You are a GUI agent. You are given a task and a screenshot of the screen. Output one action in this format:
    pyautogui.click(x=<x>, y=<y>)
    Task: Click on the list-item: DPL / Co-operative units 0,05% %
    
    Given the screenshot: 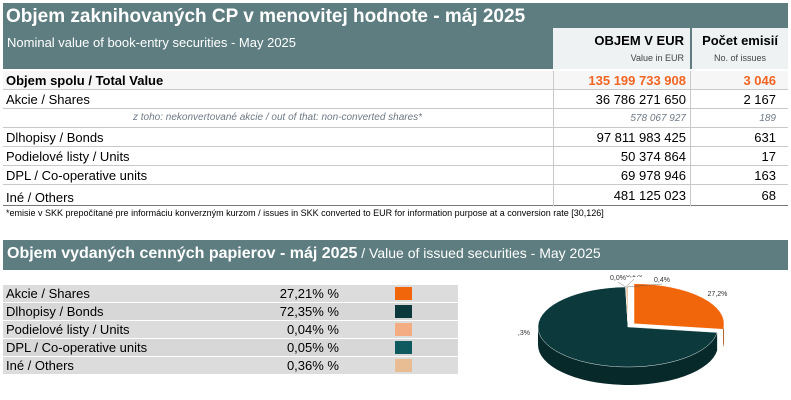 What is the action you would take?
    pyautogui.click(x=230, y=348)
    